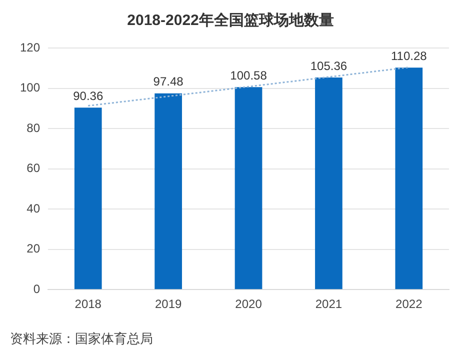 Image resolution: width=469 pixels, height=360 pixels. I want to click on data-label: 100.58, so click(249, 75).